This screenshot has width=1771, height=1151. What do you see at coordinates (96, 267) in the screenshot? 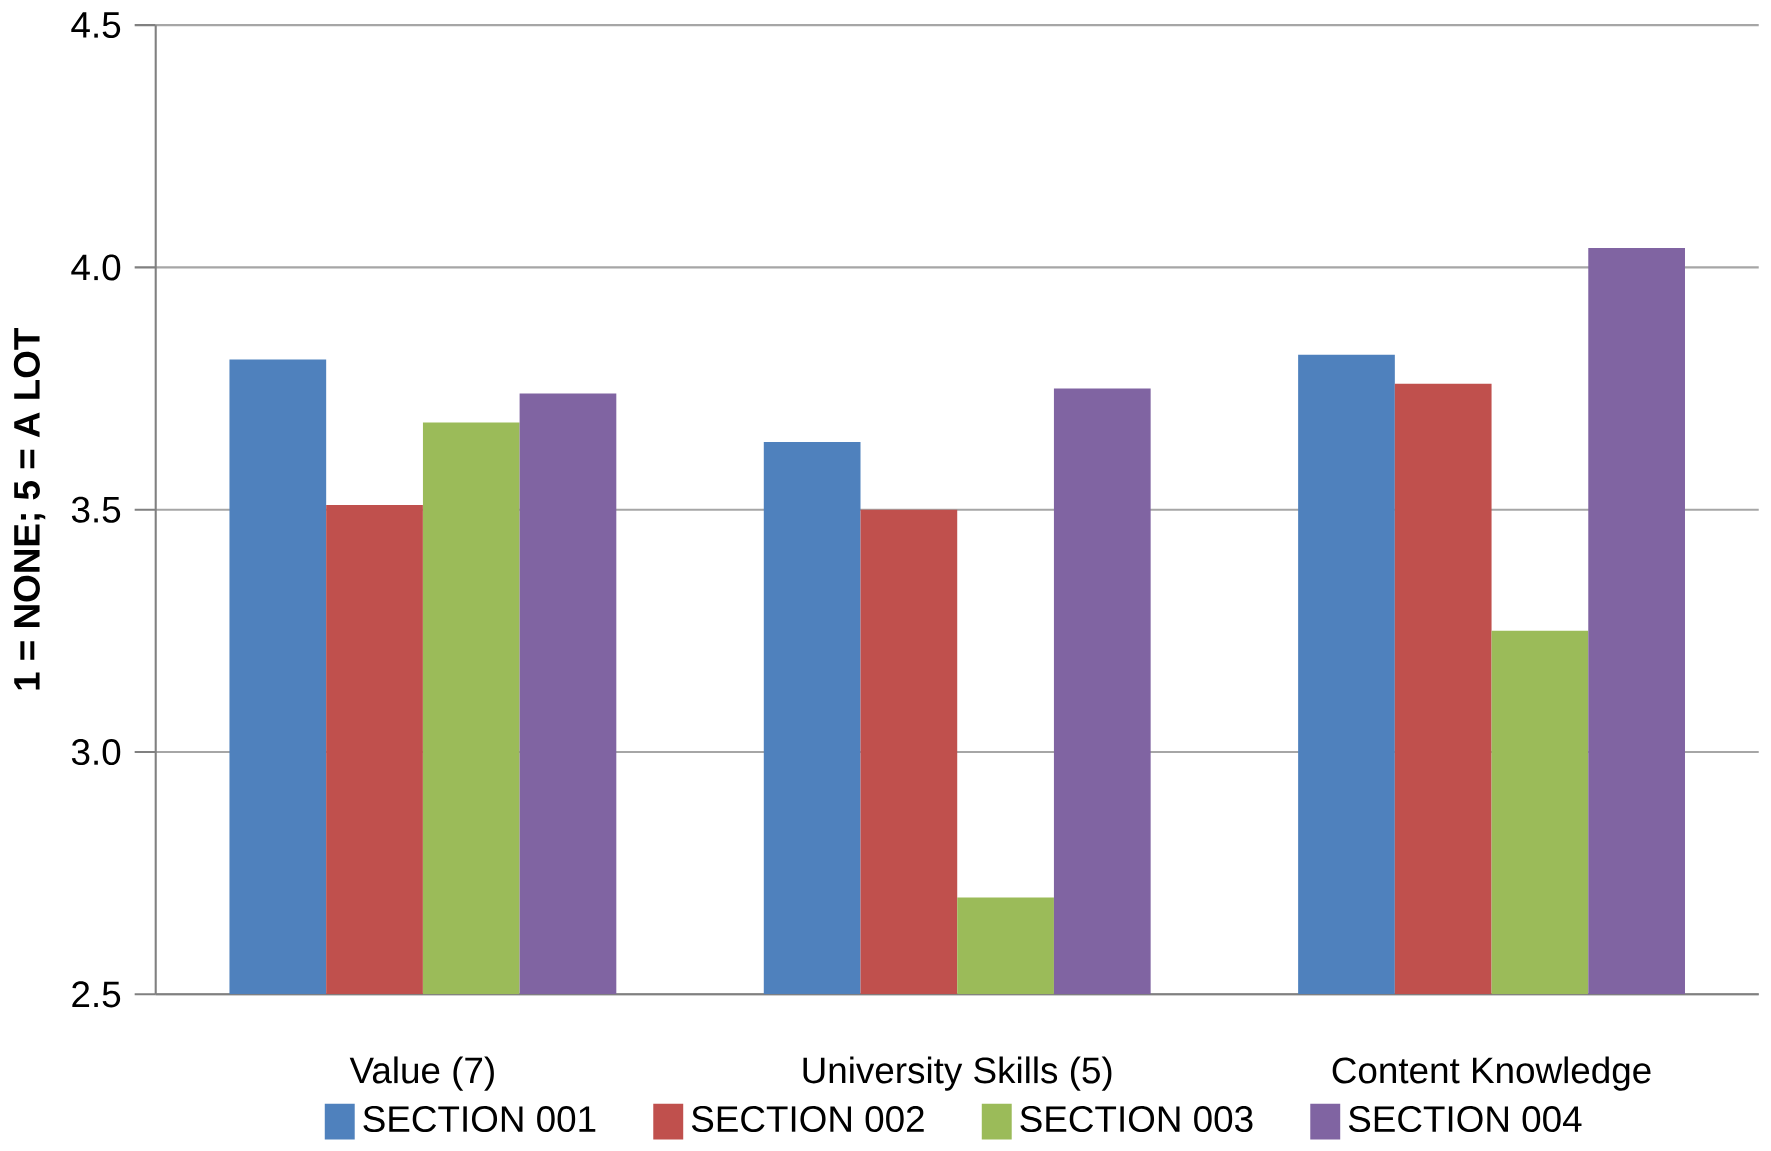
I see `y-tick-label: 4.0` at bounding box center [96, 267].